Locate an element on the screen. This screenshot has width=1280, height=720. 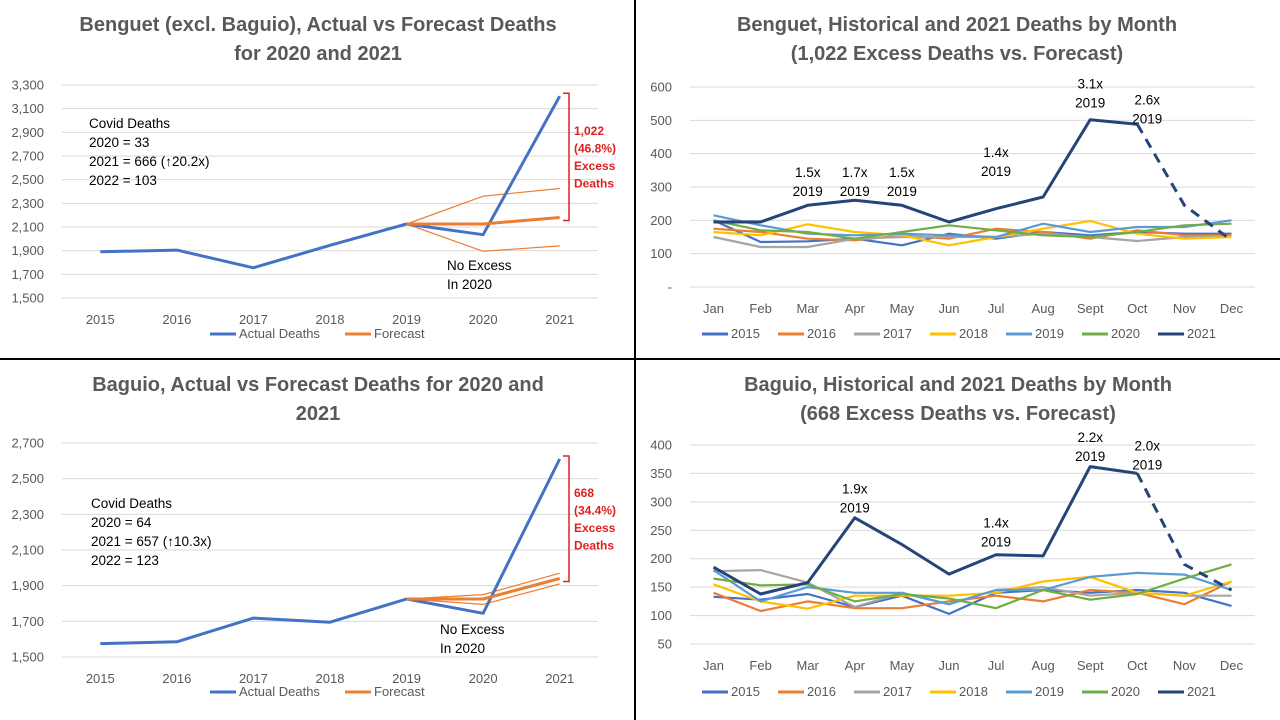
legend-label: Actual Deaths is located at coordinates (279, 333).